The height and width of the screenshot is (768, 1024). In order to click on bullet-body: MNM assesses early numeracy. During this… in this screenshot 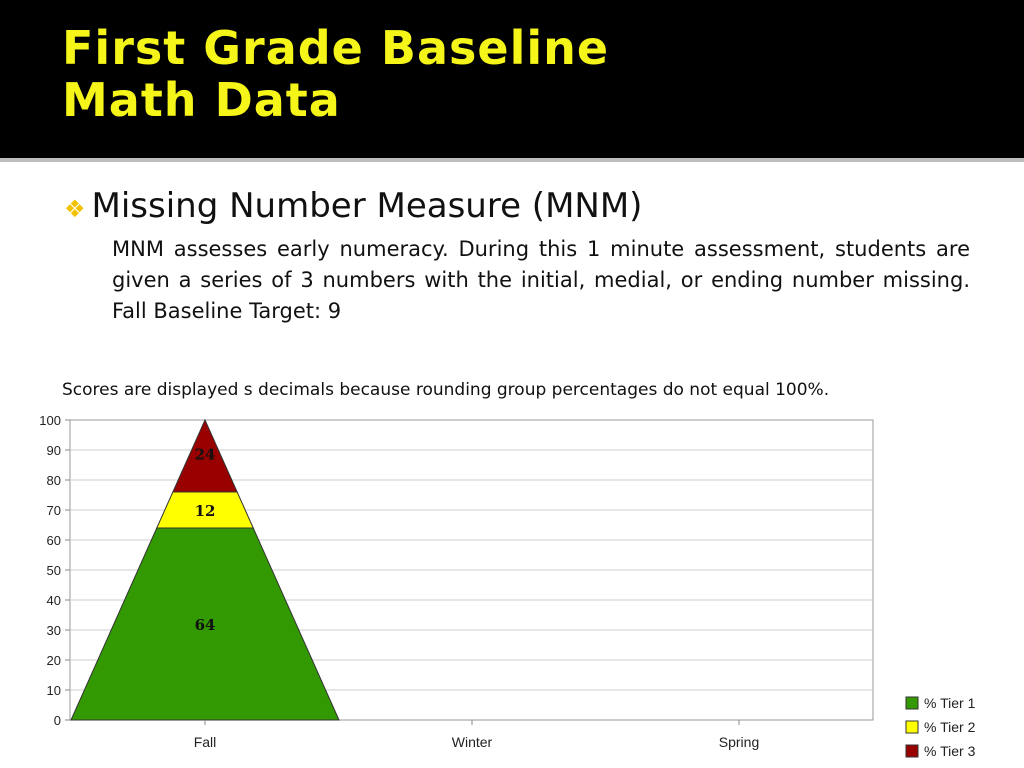, I will do `click(541, 280)`.